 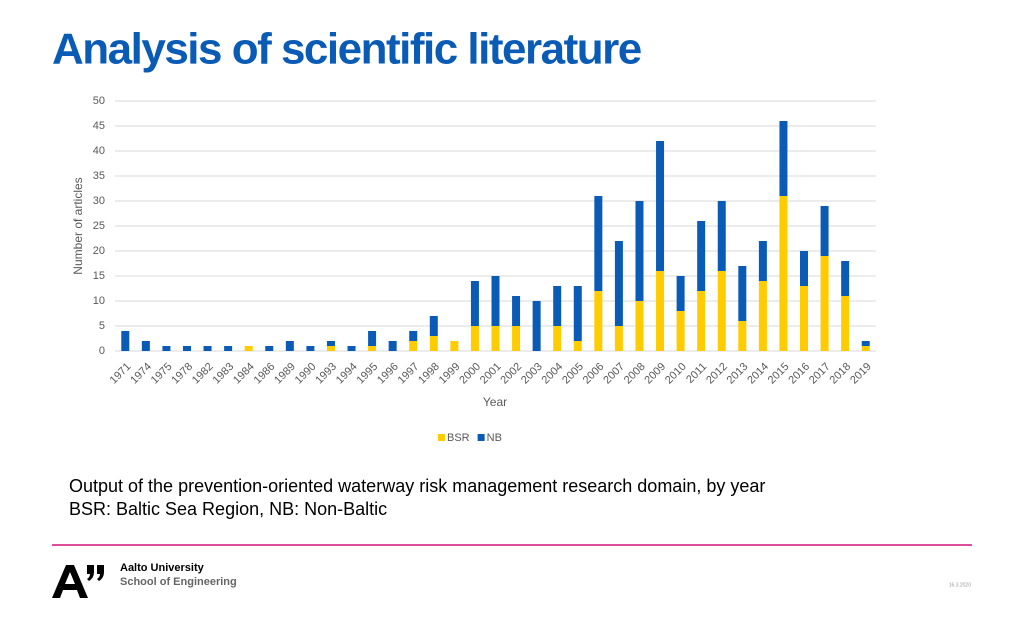 I want to click on y-axis-label: Number of articles, so click(x=78, y=225).